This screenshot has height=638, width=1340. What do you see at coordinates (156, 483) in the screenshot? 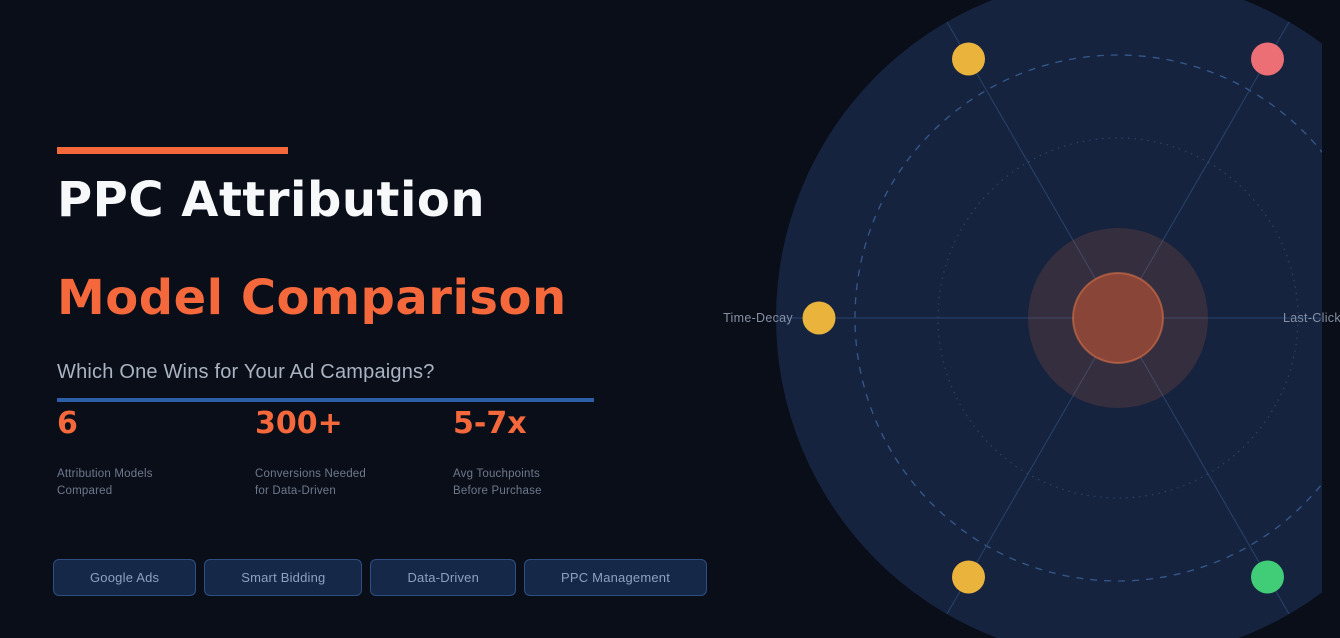
I see `stat-label: Attribution Models Compared` at bounding box center [156, 483].